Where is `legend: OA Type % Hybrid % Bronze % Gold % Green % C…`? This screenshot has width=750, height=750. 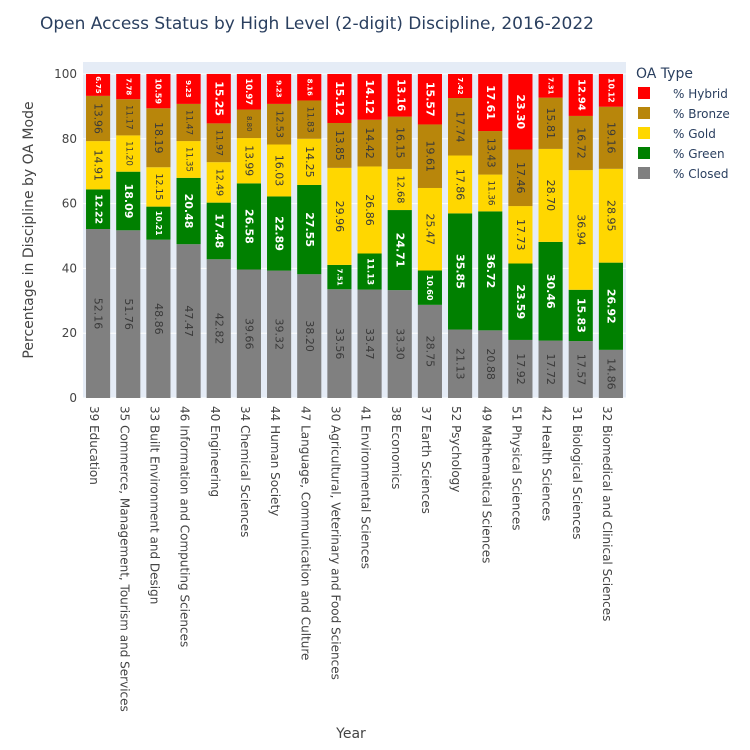
legend: OA Type % Hybrid % Bronze % Gold % Green % C… is located at coordinates (683, 123).